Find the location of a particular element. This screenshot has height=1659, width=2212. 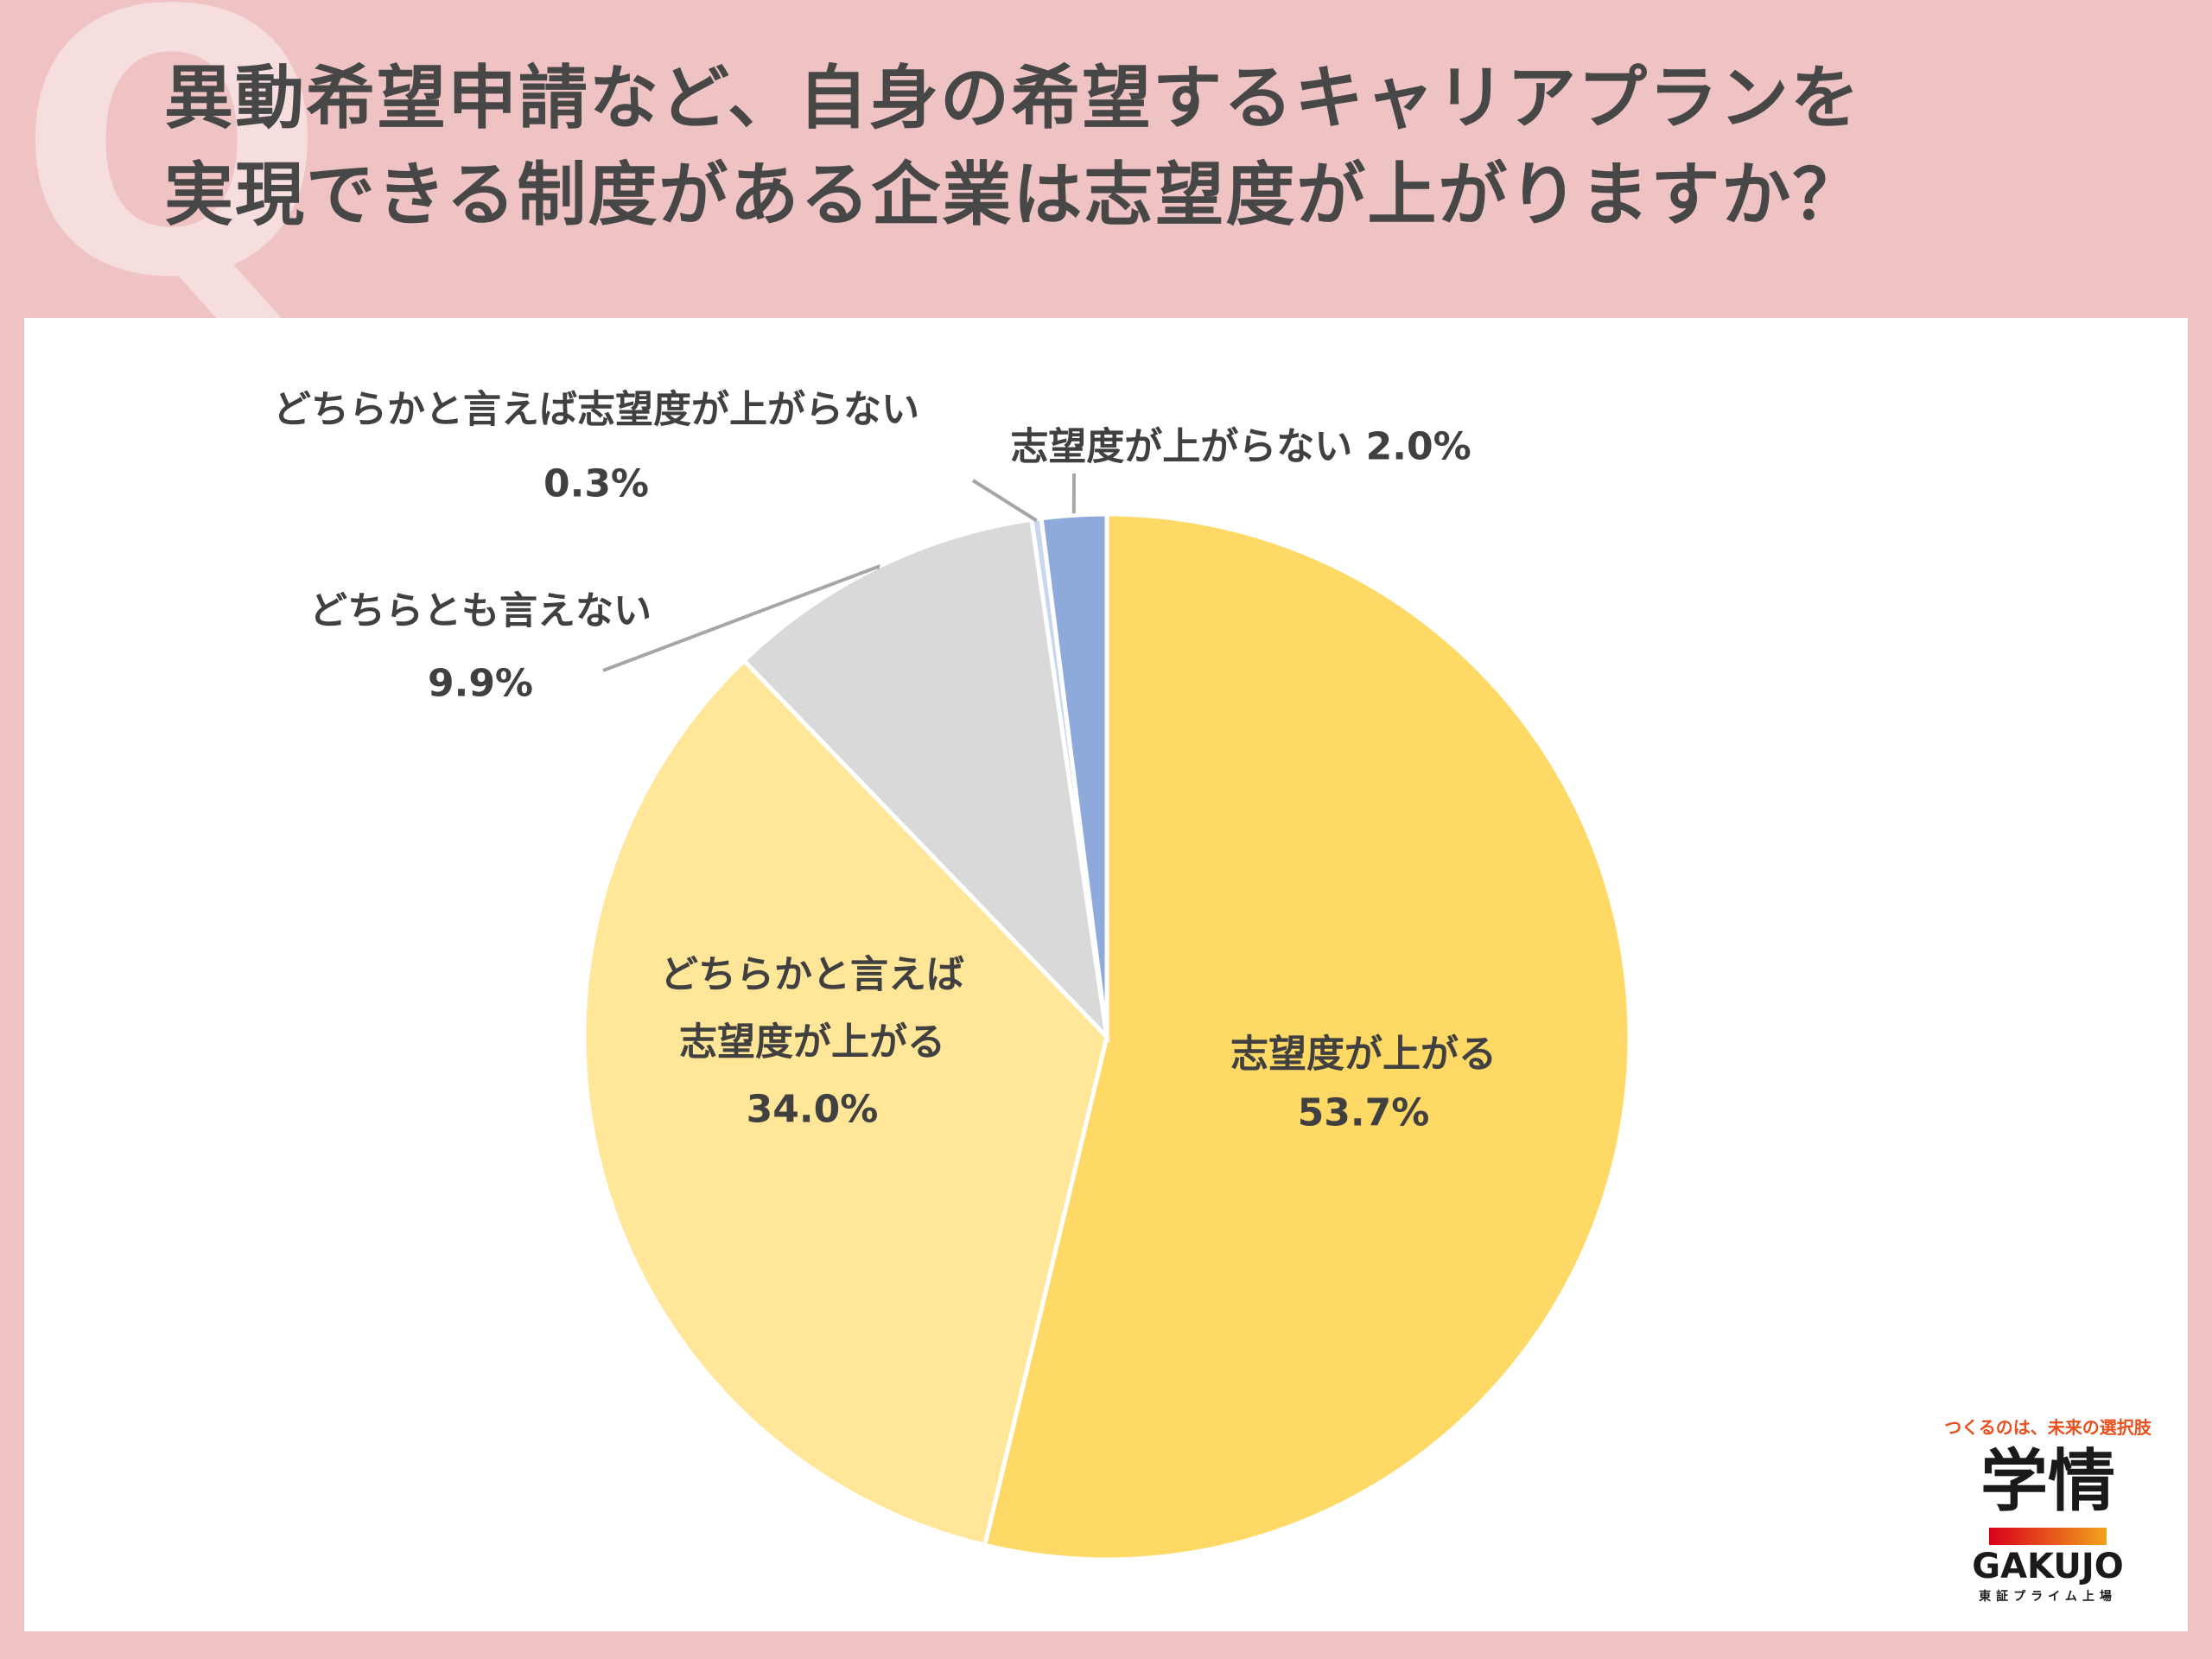

slice-label-4-line-0: 志望度が上がらない 2.0% is located at coordinates (1240, 446).